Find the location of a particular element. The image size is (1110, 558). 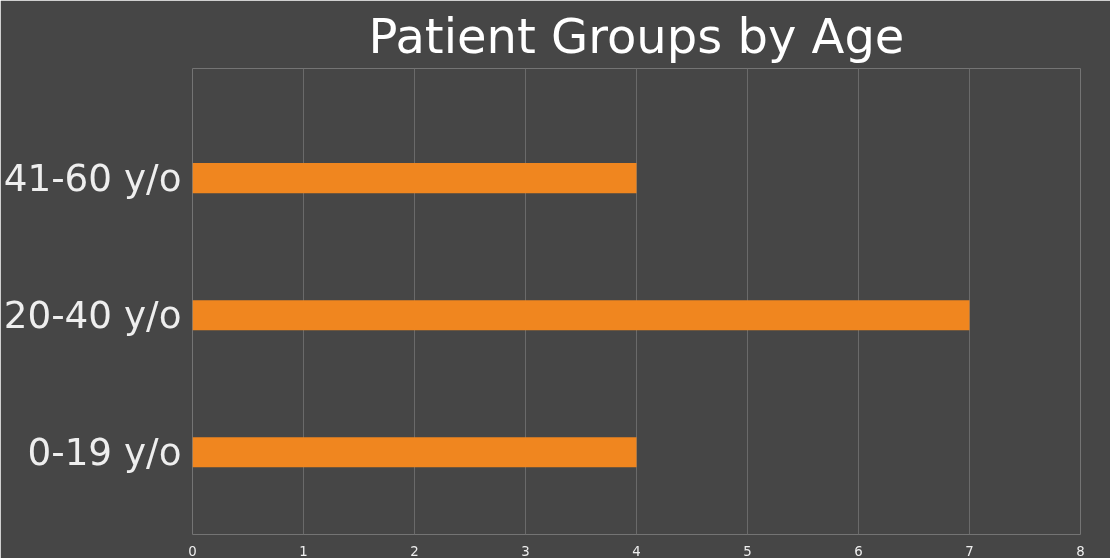

x-tick-label: 2 is located at coordinates (414, 550).